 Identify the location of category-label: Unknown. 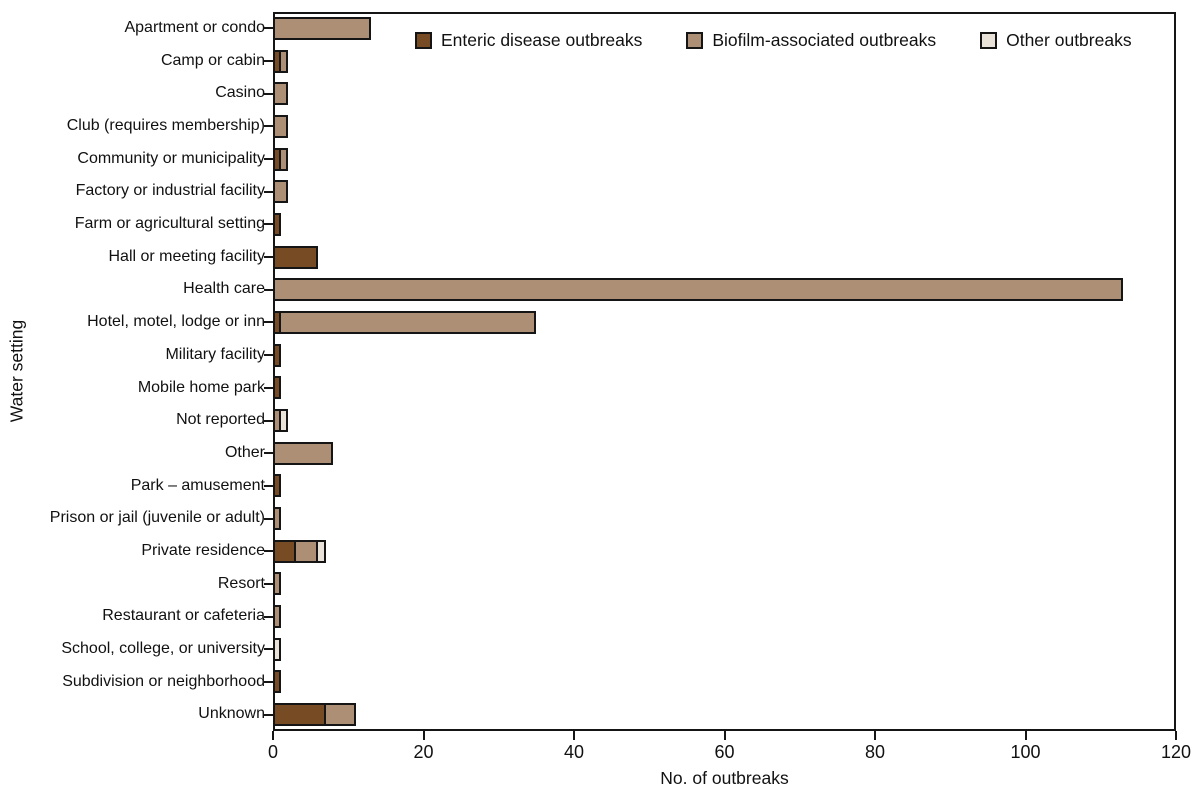
(231, 714).